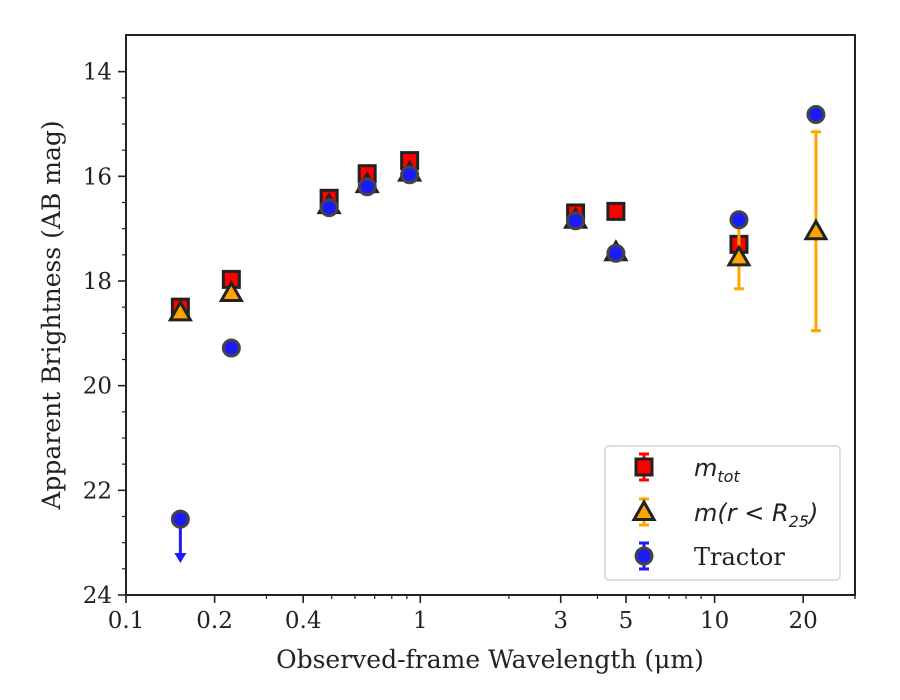 This screenshot has width=900, height=700. Describe the element at coordinates (97, 387) in the screenshot. I see `y-tick-label: 20` at that location.